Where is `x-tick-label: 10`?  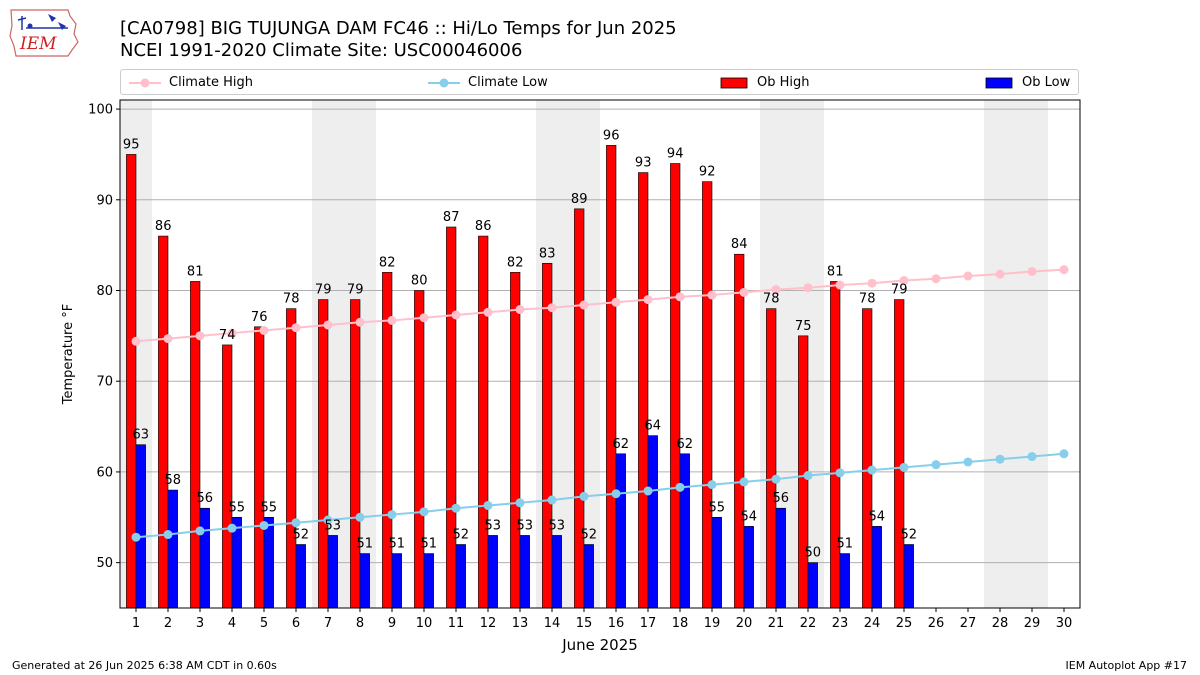 x-tick-label: 10 is located at coordinates (424, 623).